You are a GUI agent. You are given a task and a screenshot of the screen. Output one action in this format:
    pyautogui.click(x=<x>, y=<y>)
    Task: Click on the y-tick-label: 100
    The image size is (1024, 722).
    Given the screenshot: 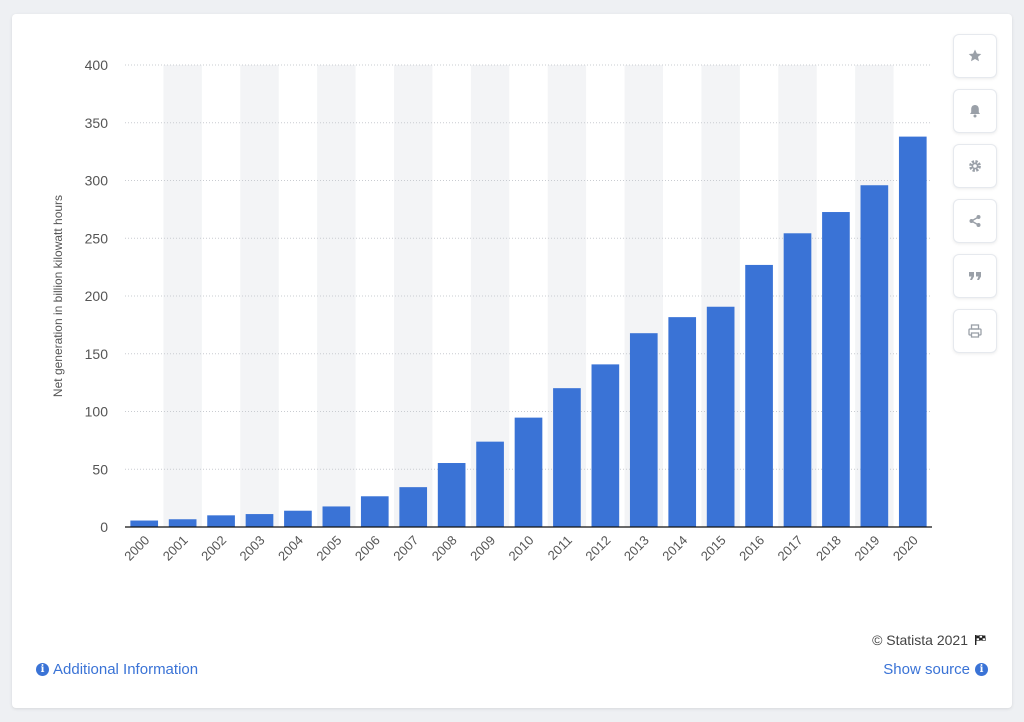 What is the action you would take?
    pyautogui.click(x=97, y=412)
    